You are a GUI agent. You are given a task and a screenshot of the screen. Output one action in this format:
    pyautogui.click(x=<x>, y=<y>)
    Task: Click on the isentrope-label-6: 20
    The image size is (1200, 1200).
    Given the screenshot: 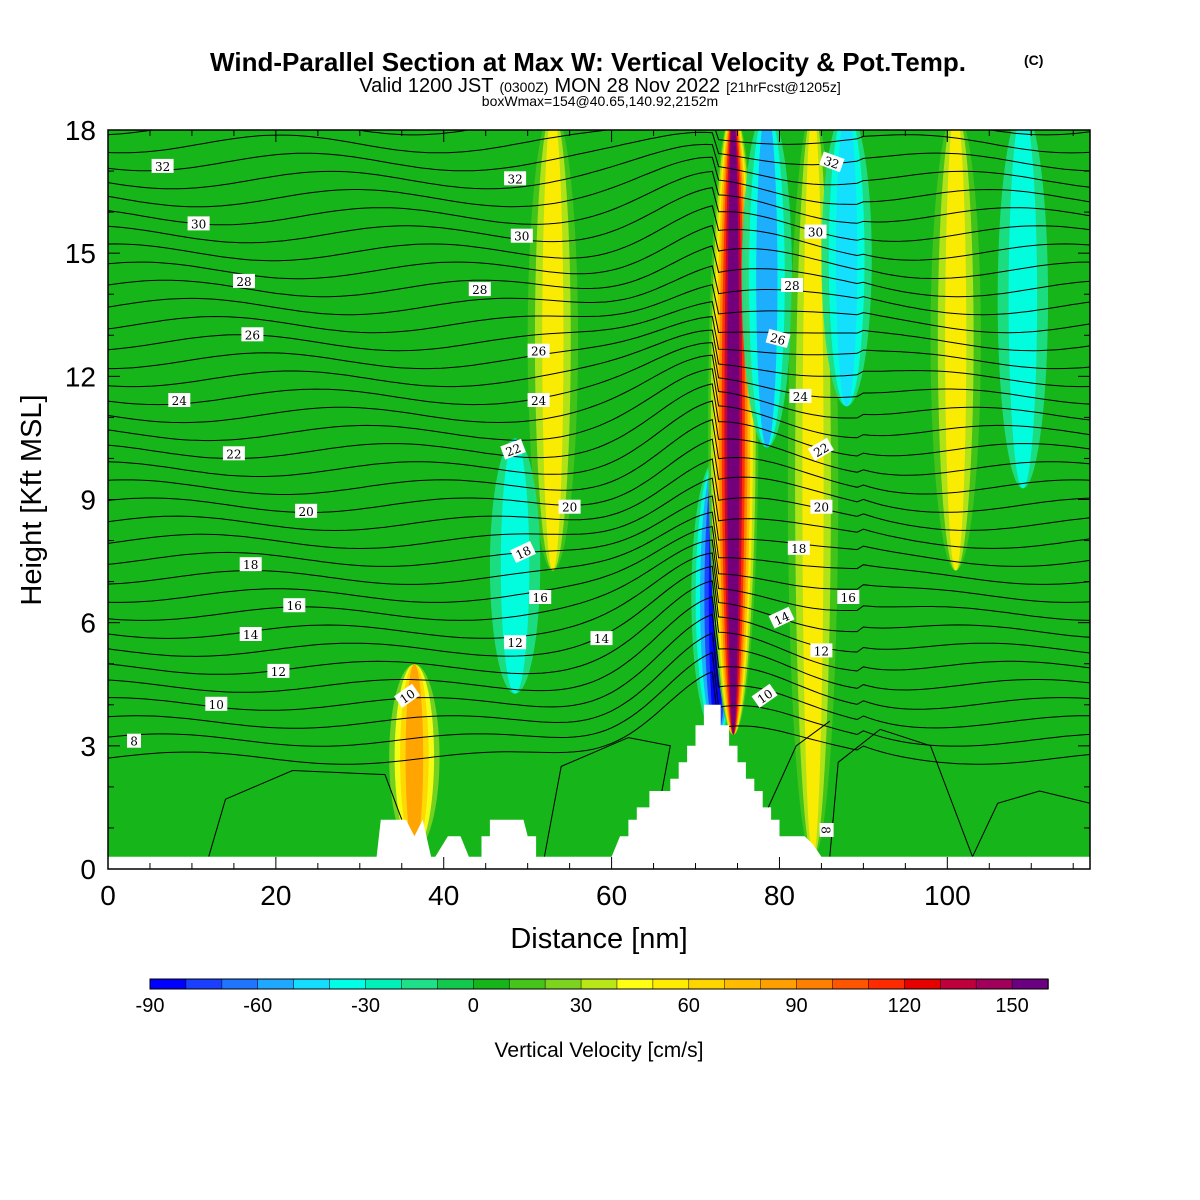 What is the action you would take?
    pyautogui.click(x=306, y=511)
    